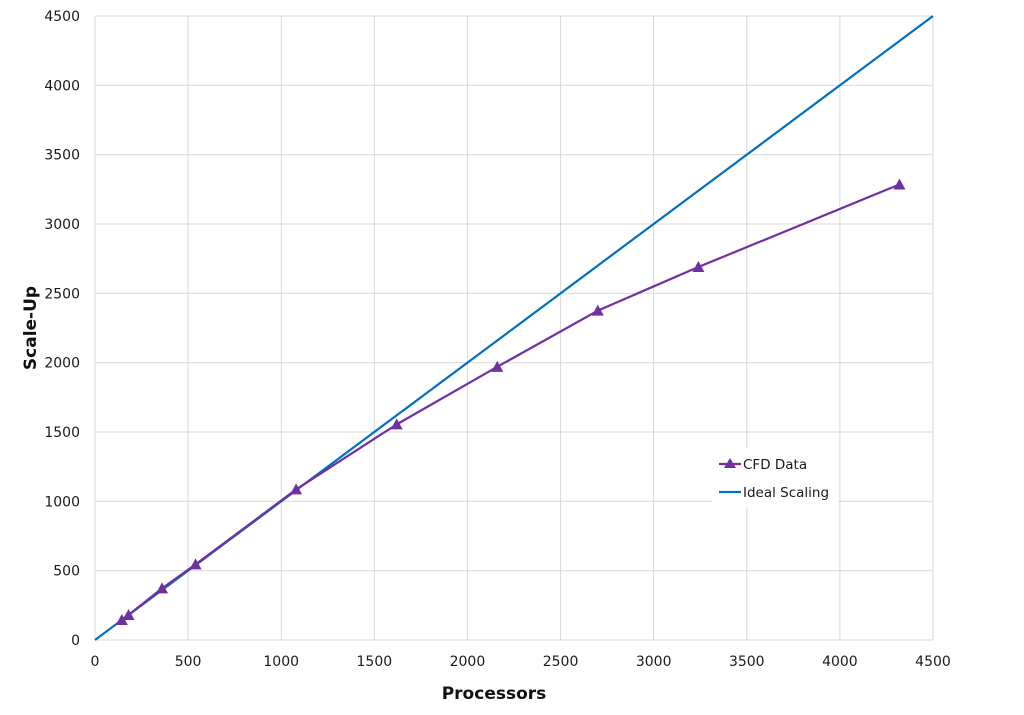 The image size is (1024, 715). What do you see at coordinates (62, 86) in the screenshot?
I see `y-tick-label: 4000` at bounding box center [62, 86].